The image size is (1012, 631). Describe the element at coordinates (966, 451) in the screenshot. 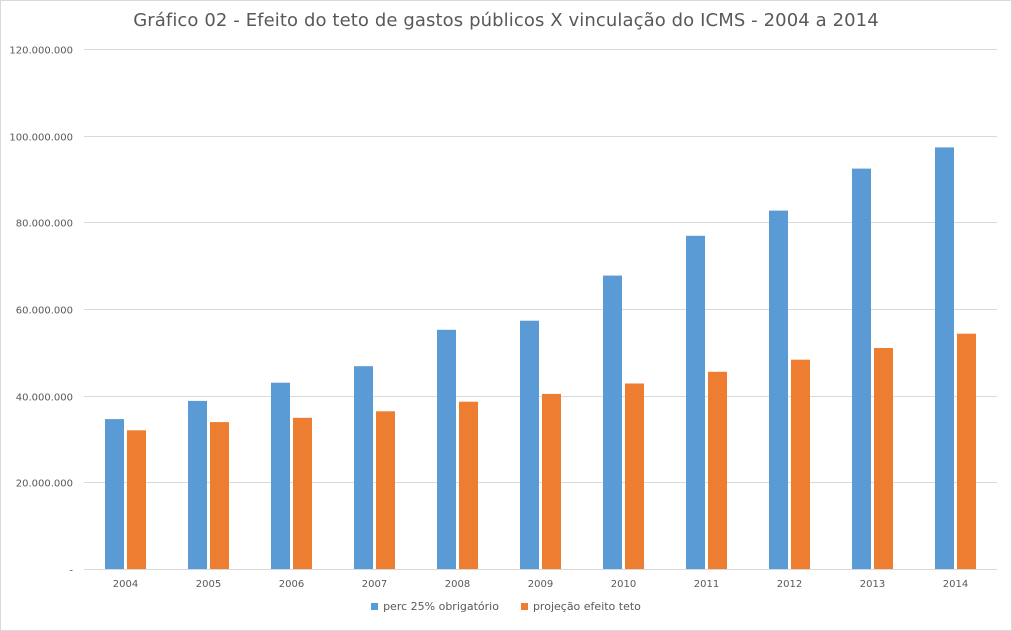

I see `bar-projecao-2014` at that location.